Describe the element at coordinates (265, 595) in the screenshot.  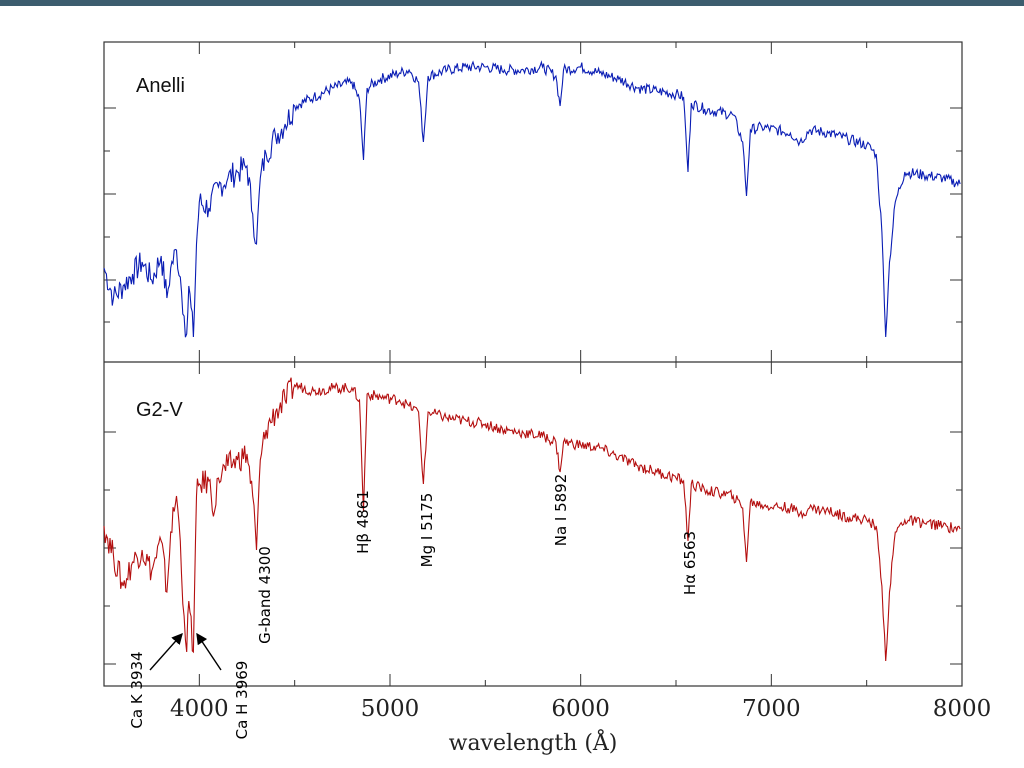
I see `line-label-g-band-4300: G-band 4300` at that location.